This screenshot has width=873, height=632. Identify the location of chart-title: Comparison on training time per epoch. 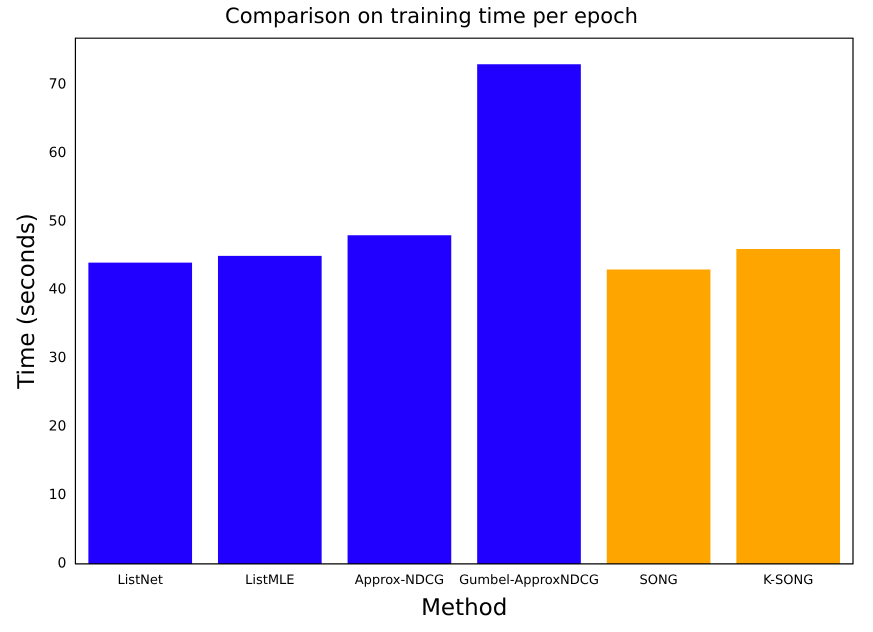
(431, 16).